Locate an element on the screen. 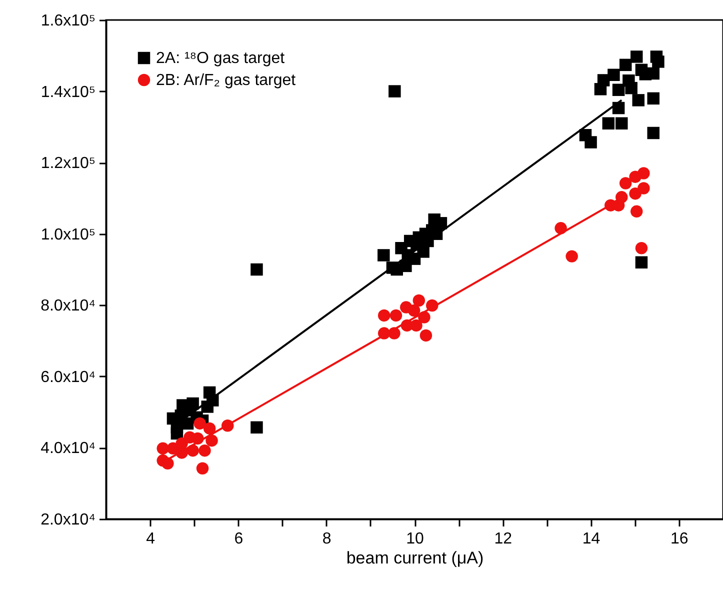 This screenshot has width=723, height=591. y-tick-label: 1.4x10⁵ is located at coordinates (68, 92).